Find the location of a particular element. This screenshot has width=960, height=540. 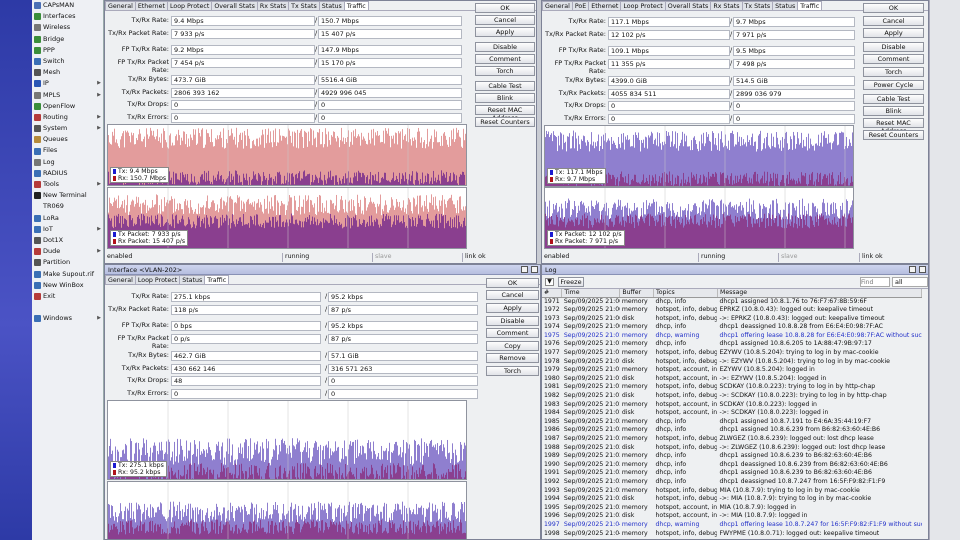

sidebar-item-system: System ▶ is located at coordinates (69, 128).